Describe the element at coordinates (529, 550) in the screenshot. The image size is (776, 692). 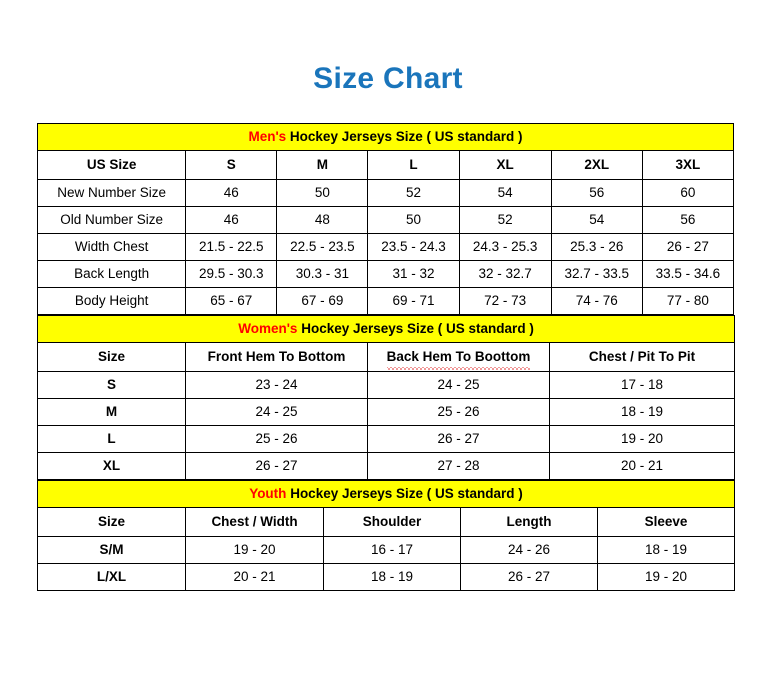
I see `youth-cell: 24 - 26` at that location.